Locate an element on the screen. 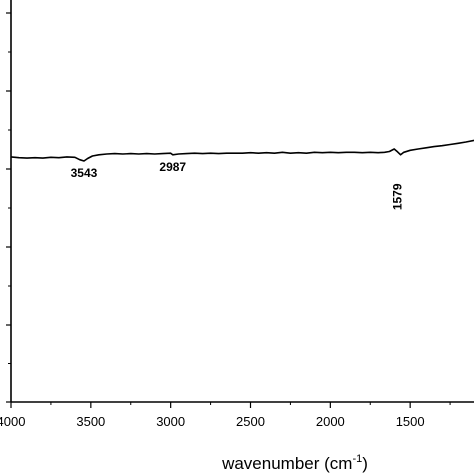 This screenshot has height=474, width=474. x-tick-label: 4000 is located at coordinates (12, 421).